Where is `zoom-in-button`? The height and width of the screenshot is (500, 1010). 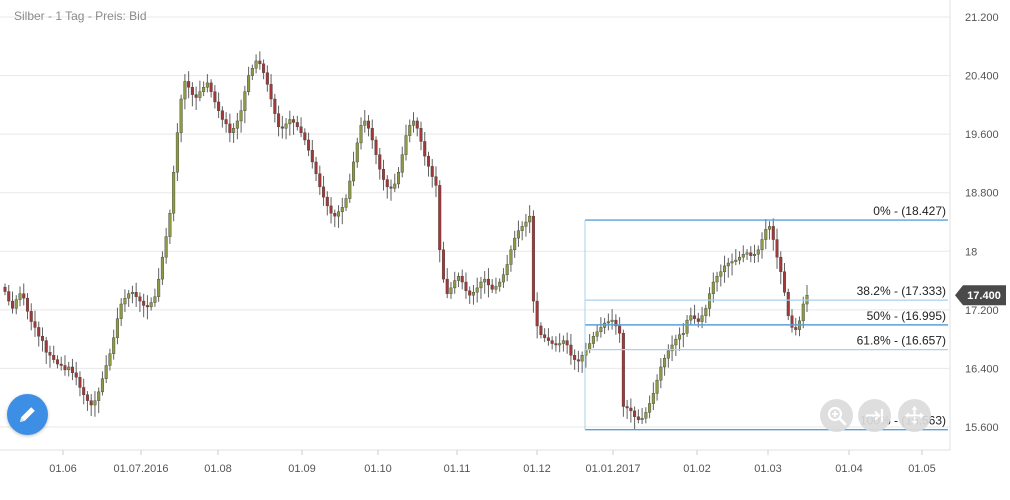 zoom-in-button is located at coordinates (836, 415).